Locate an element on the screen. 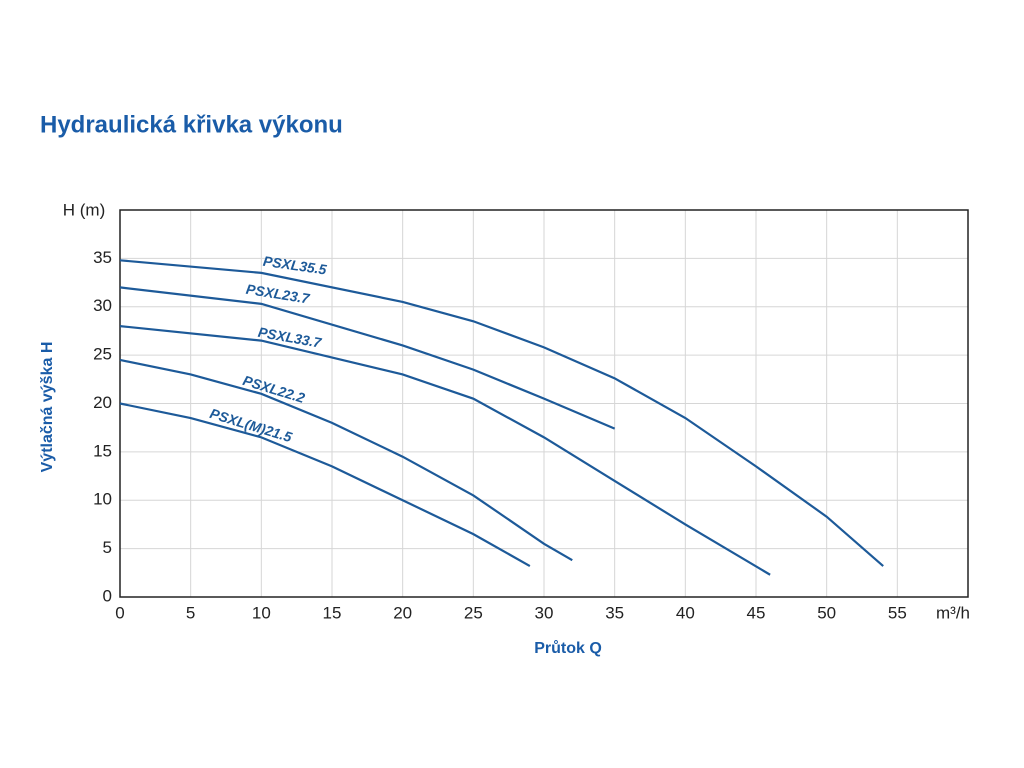 This screenshot has width=1024, height=768. x-tick-label: 15 is located at coordinates (332, 612).